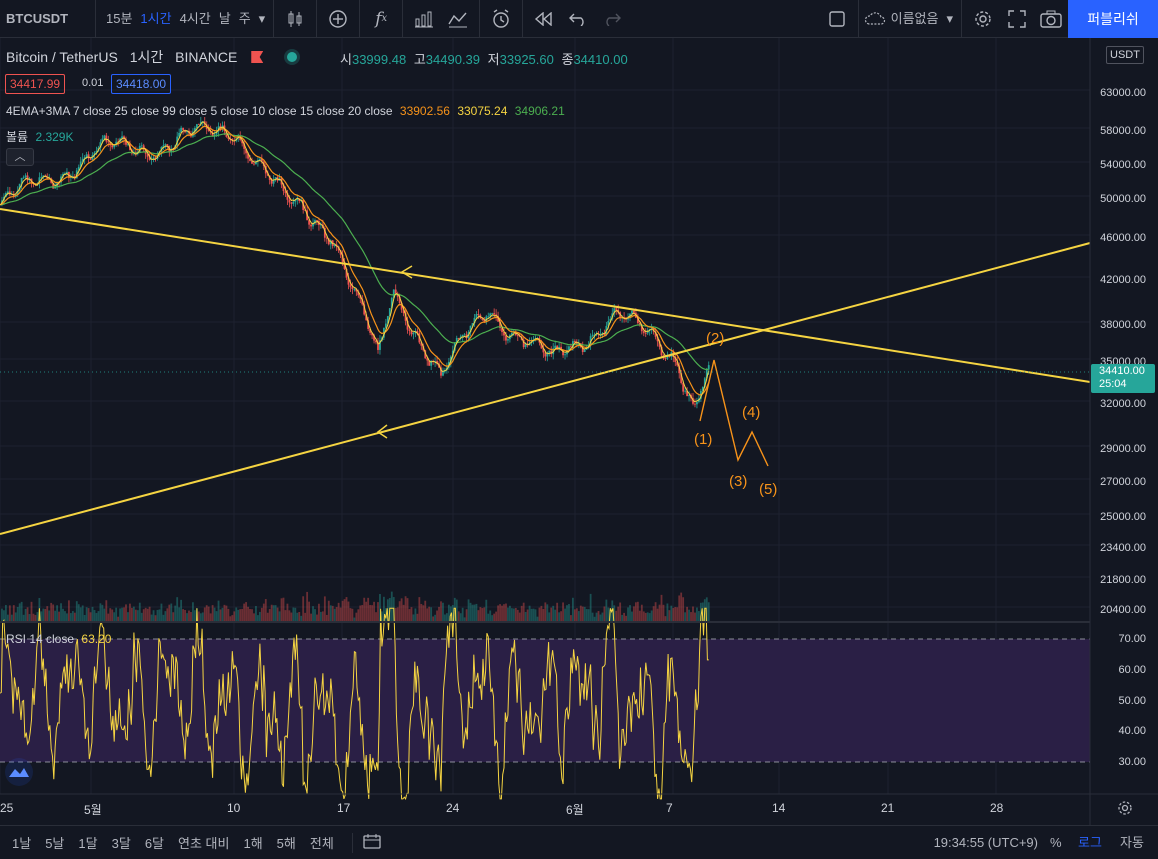  I want to click on undo-icon, so click(578, 19).